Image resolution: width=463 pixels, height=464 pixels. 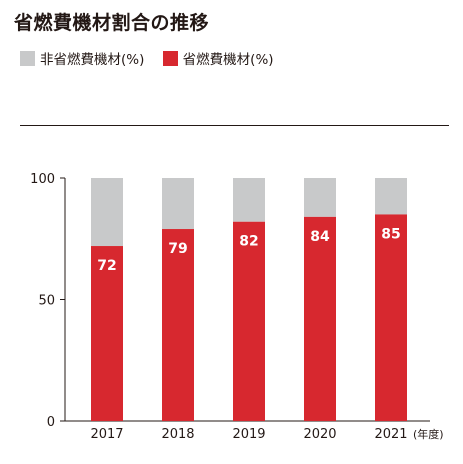 I want to click on x-tick-label: 2021, so click(x=390, y=434).